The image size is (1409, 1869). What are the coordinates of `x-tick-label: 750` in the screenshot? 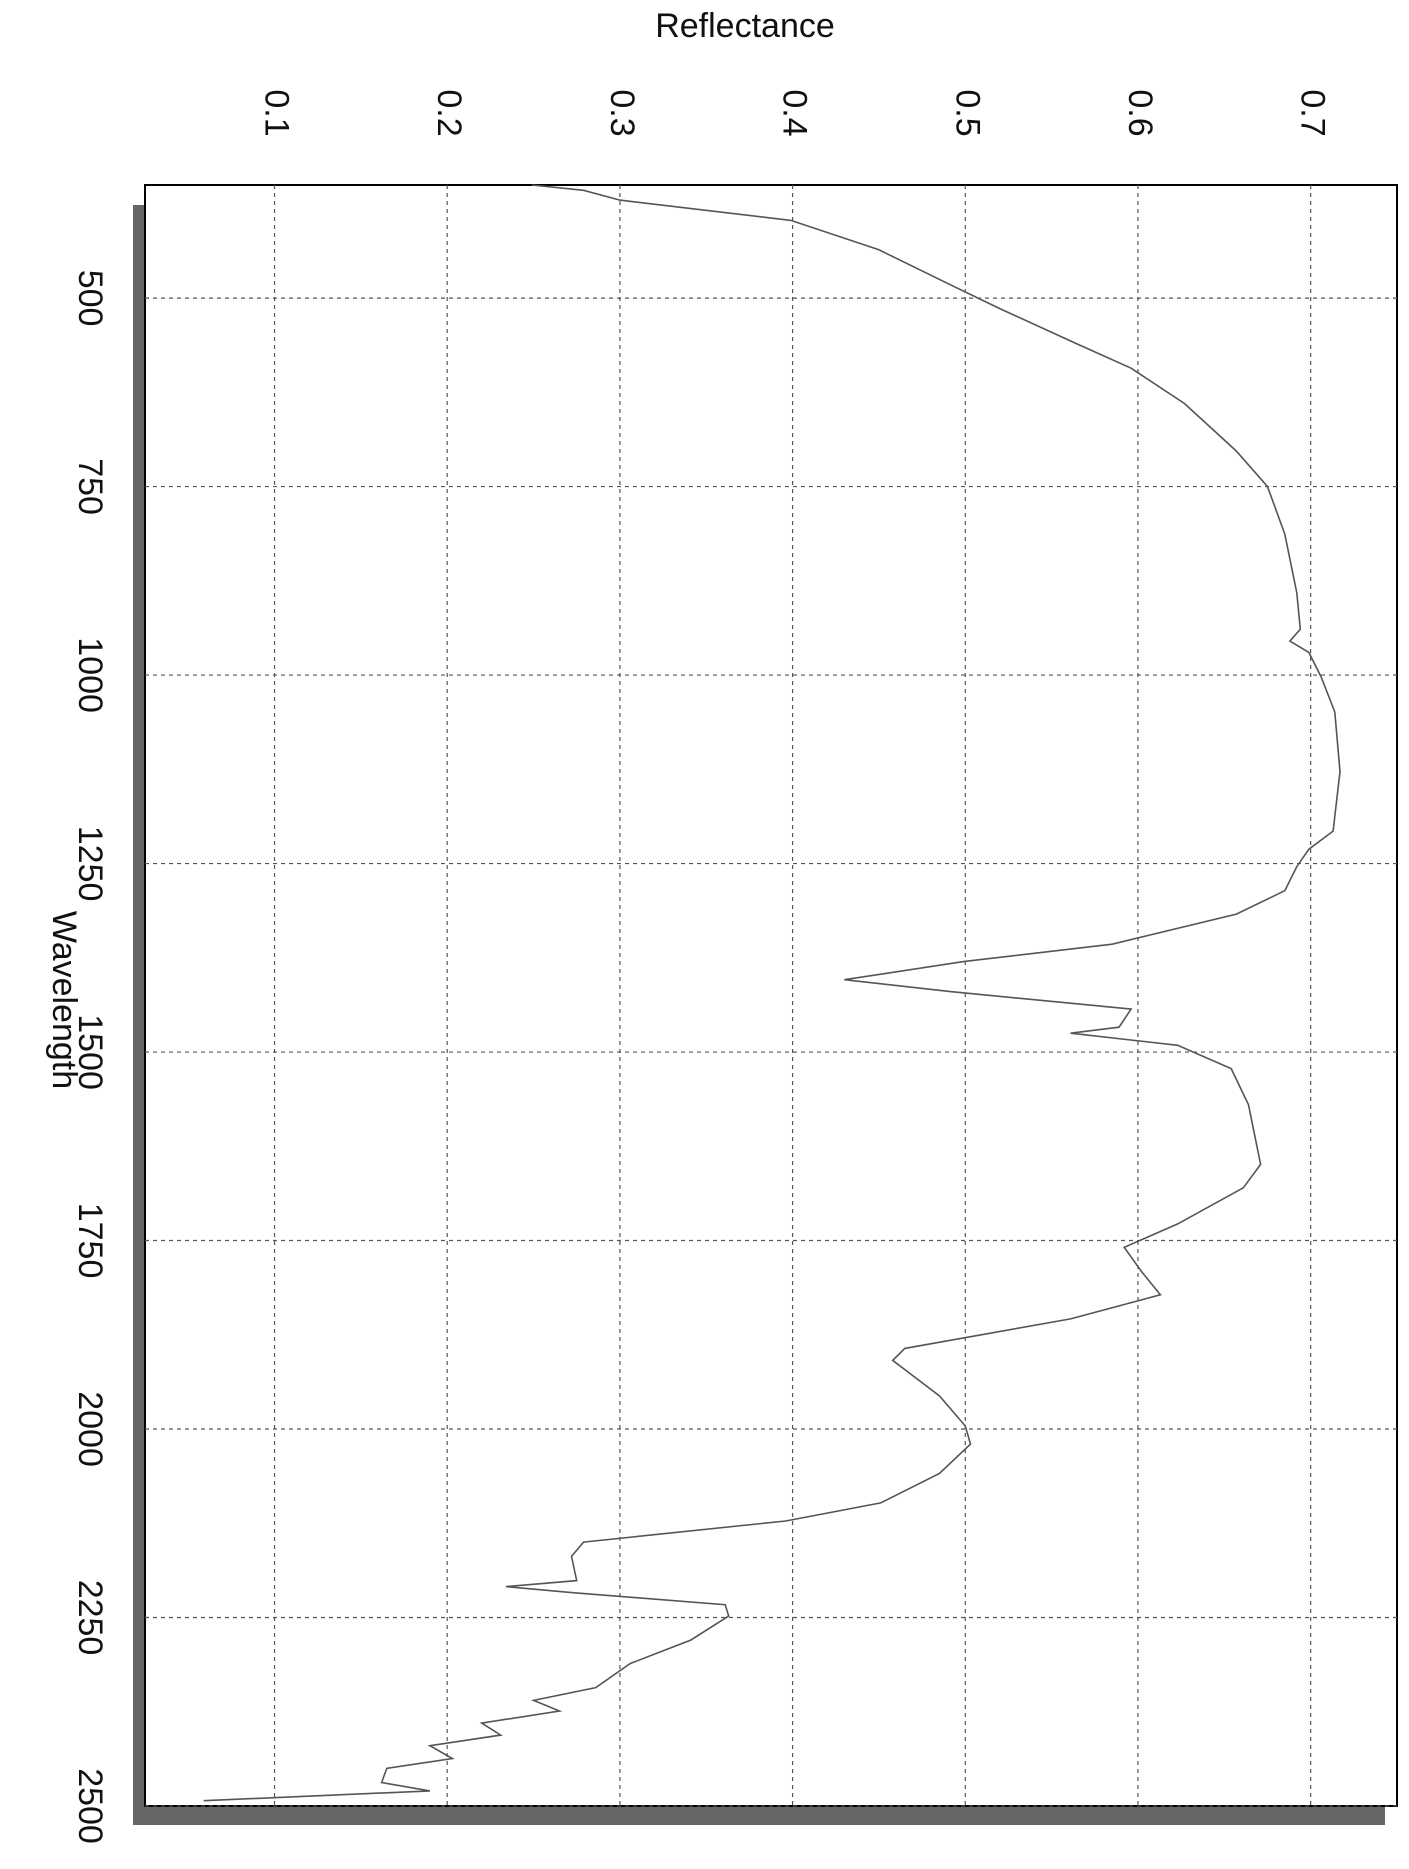 It's located at (90, 486).